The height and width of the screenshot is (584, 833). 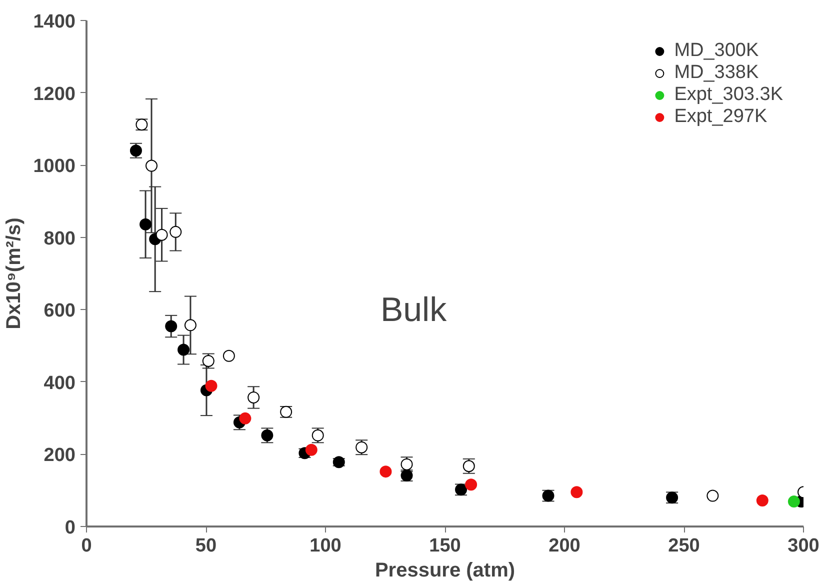 What do you see at coordinates (54, 94) in the screenshot?
I see `y-tick-label: 1200` at bounding box center [54, 94].